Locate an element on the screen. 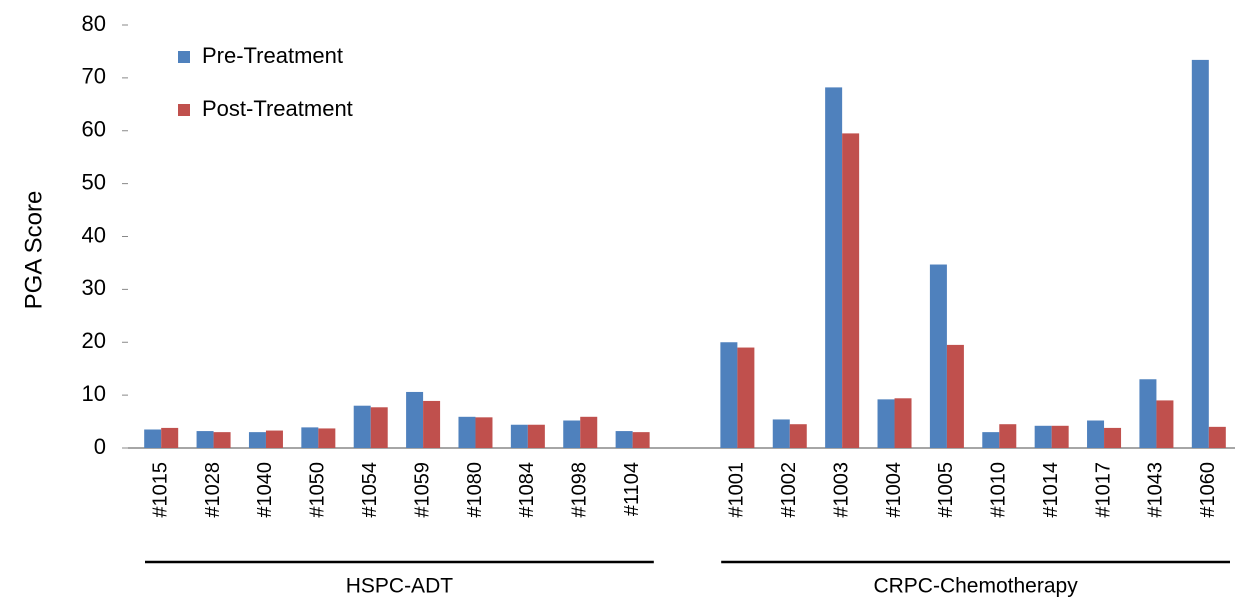 The height and width of the screenshot is (600, 1235). y-tick-label: 30 is located at coordinates (94, 287).